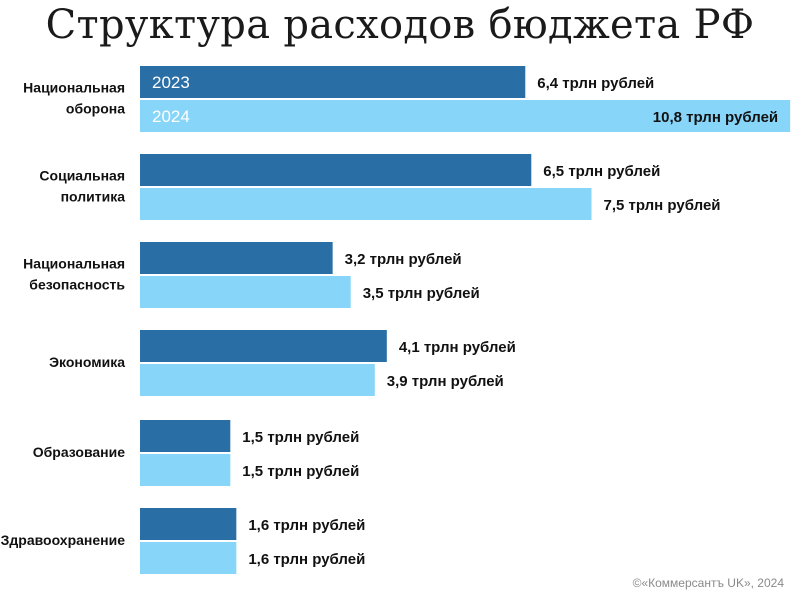 This screenshot has height=596, width=800. Describe the element at coordinates (82, 176) in the screenshot. I see `category-label: Социальная` at that location.